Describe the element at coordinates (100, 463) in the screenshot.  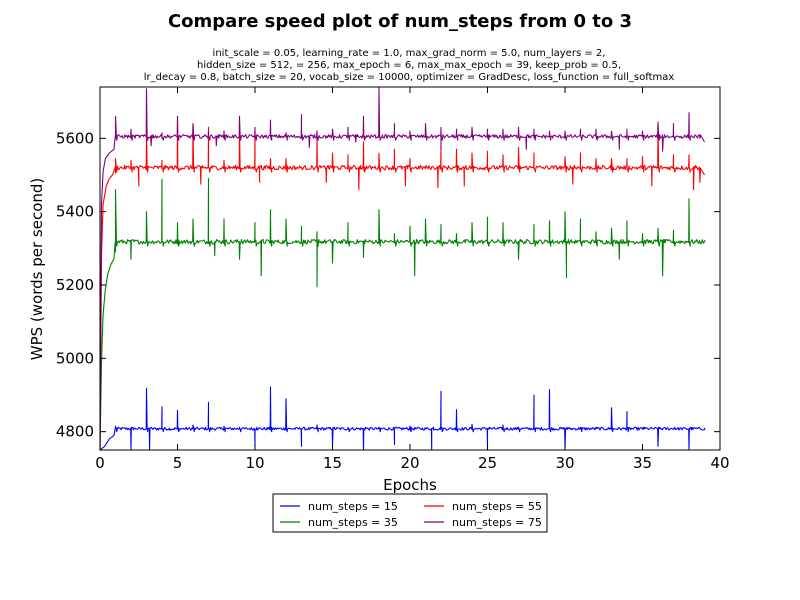
I see `x-tick-label: 0` at that location.